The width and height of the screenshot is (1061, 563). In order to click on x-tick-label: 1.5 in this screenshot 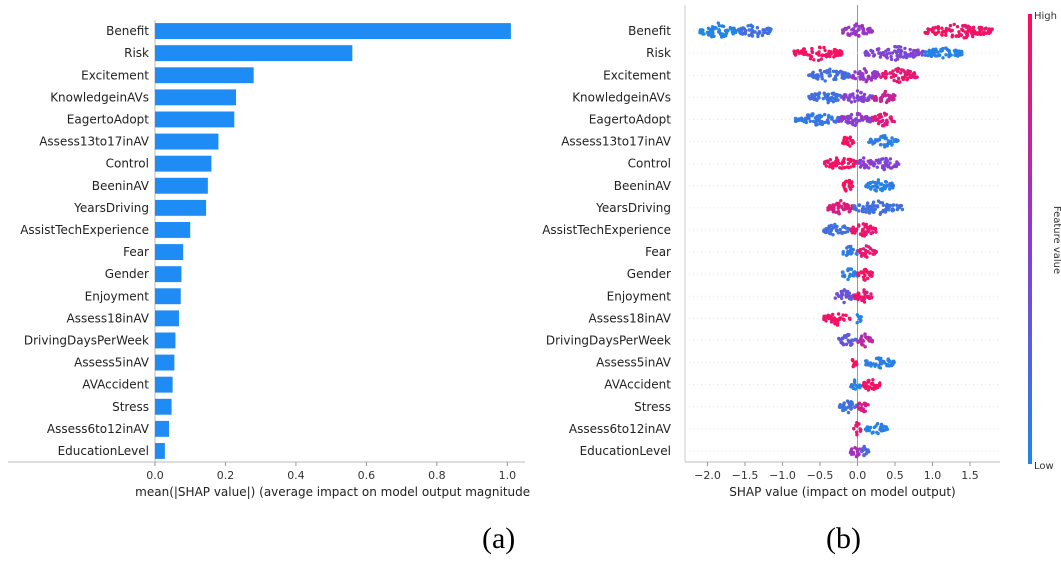, I will do `click(970, 475)`.